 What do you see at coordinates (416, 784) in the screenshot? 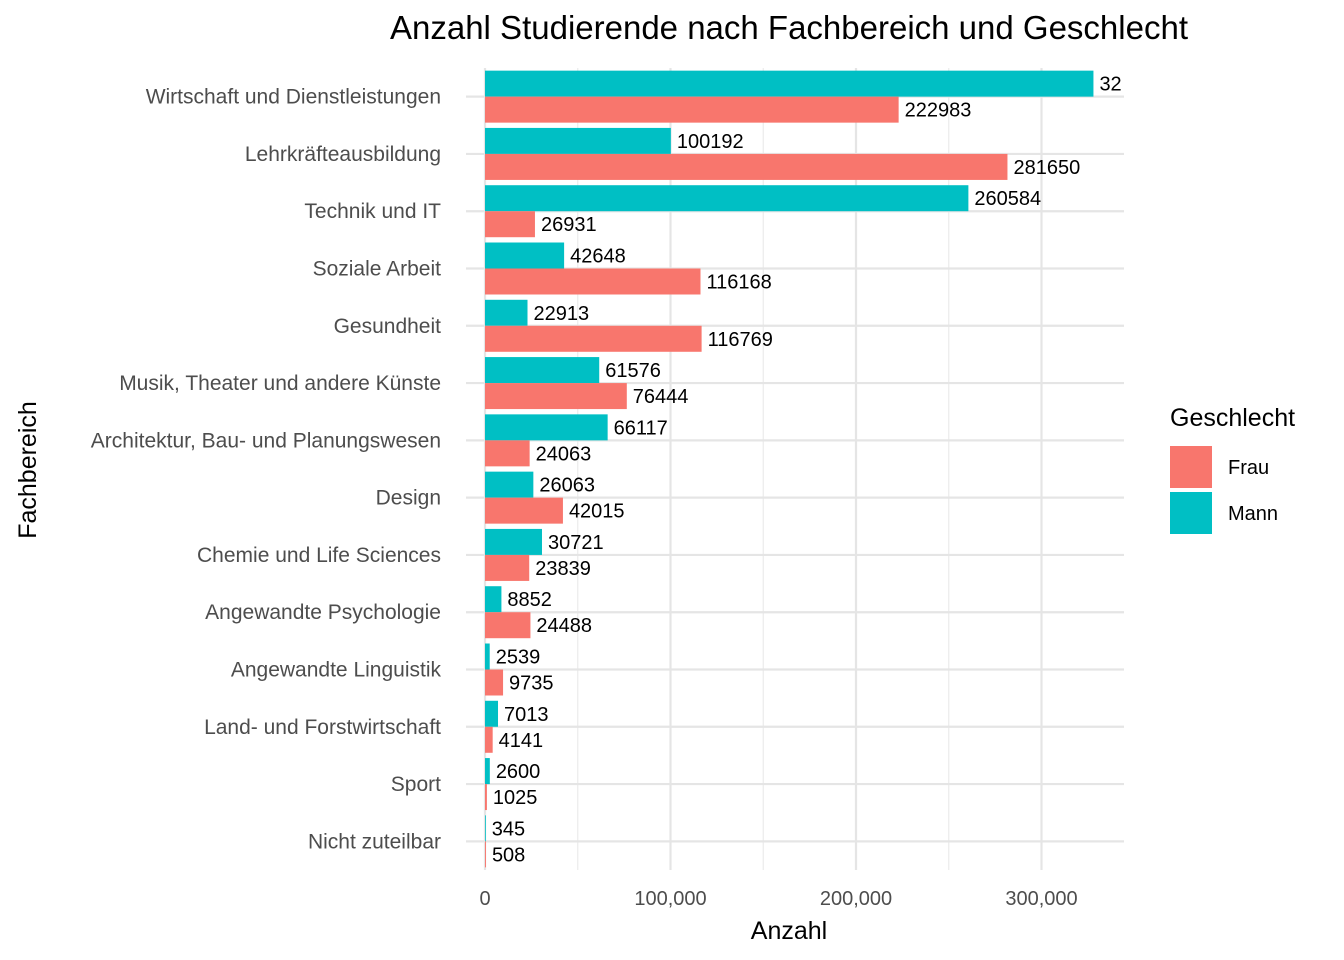
I see `category-label-13: Sport` at bounding box center [416, 784].